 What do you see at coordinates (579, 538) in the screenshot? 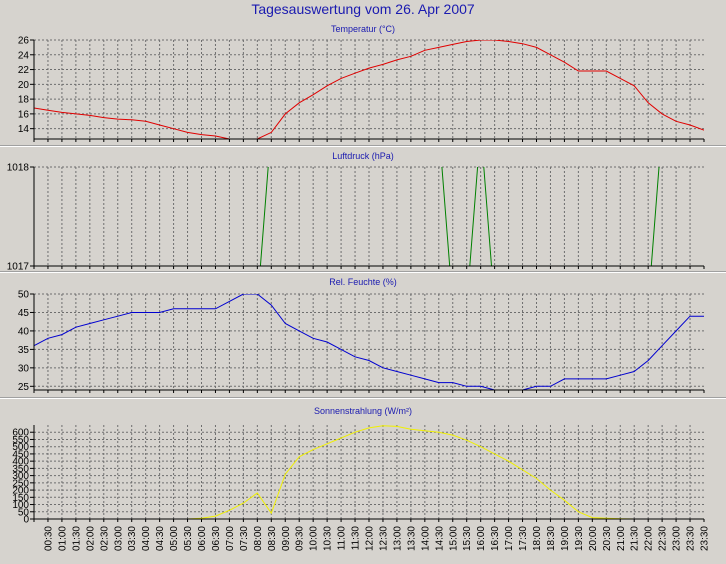
I see `x-tick-label: 19:30` at bounding box center [579, 538].